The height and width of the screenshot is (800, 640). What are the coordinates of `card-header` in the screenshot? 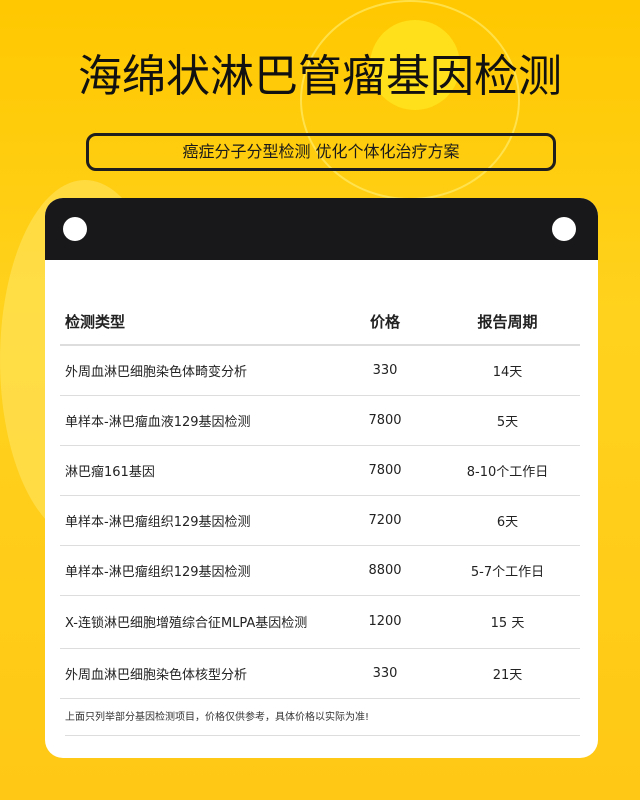 It's located at (321, 229).